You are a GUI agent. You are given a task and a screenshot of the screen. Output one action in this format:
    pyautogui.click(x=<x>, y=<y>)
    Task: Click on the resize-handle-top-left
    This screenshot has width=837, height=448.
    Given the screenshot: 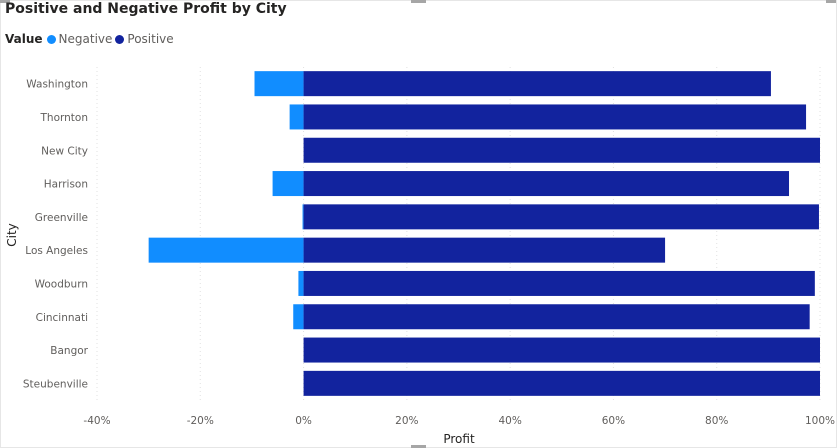 What is the action you would take?
    pyautogui.click(x=5, y=1)
    